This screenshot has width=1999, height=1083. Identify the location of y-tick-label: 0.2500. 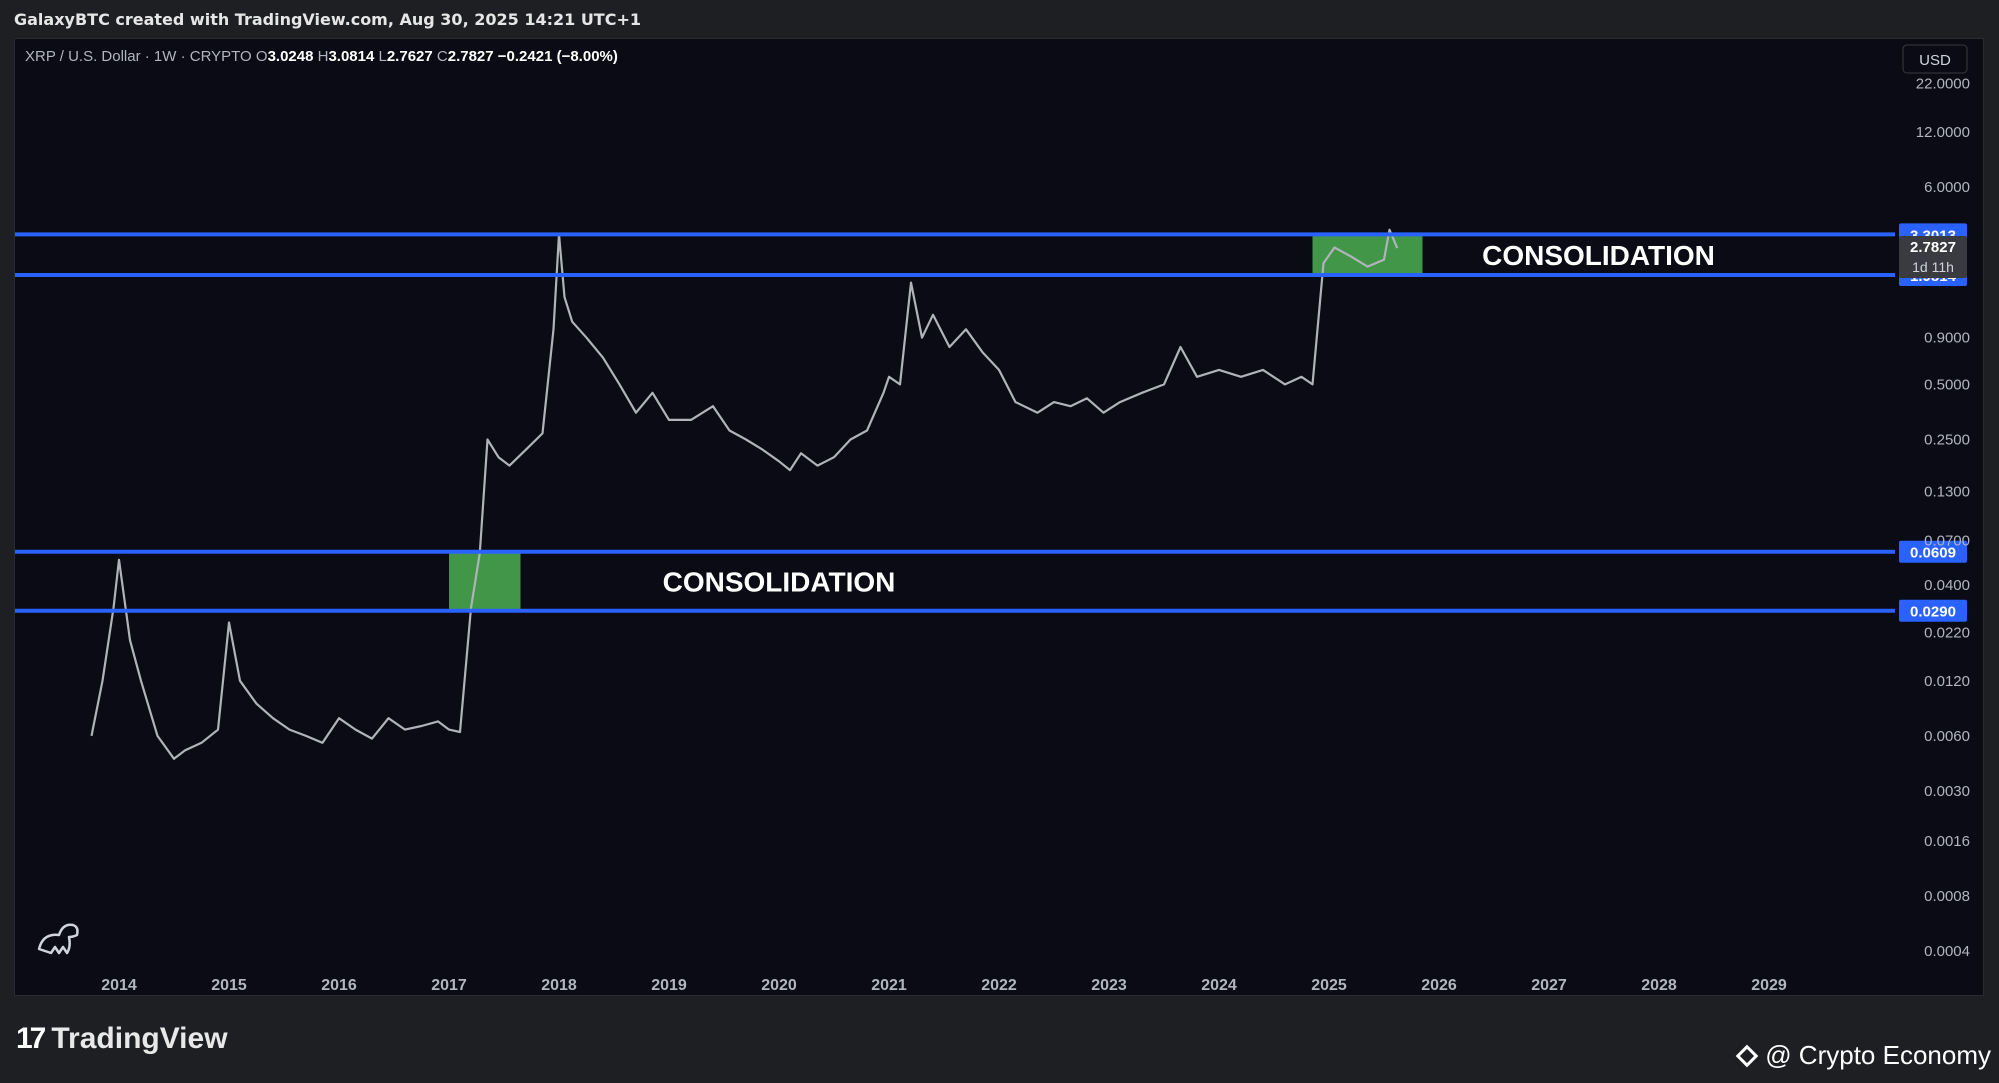
(1947, 439).